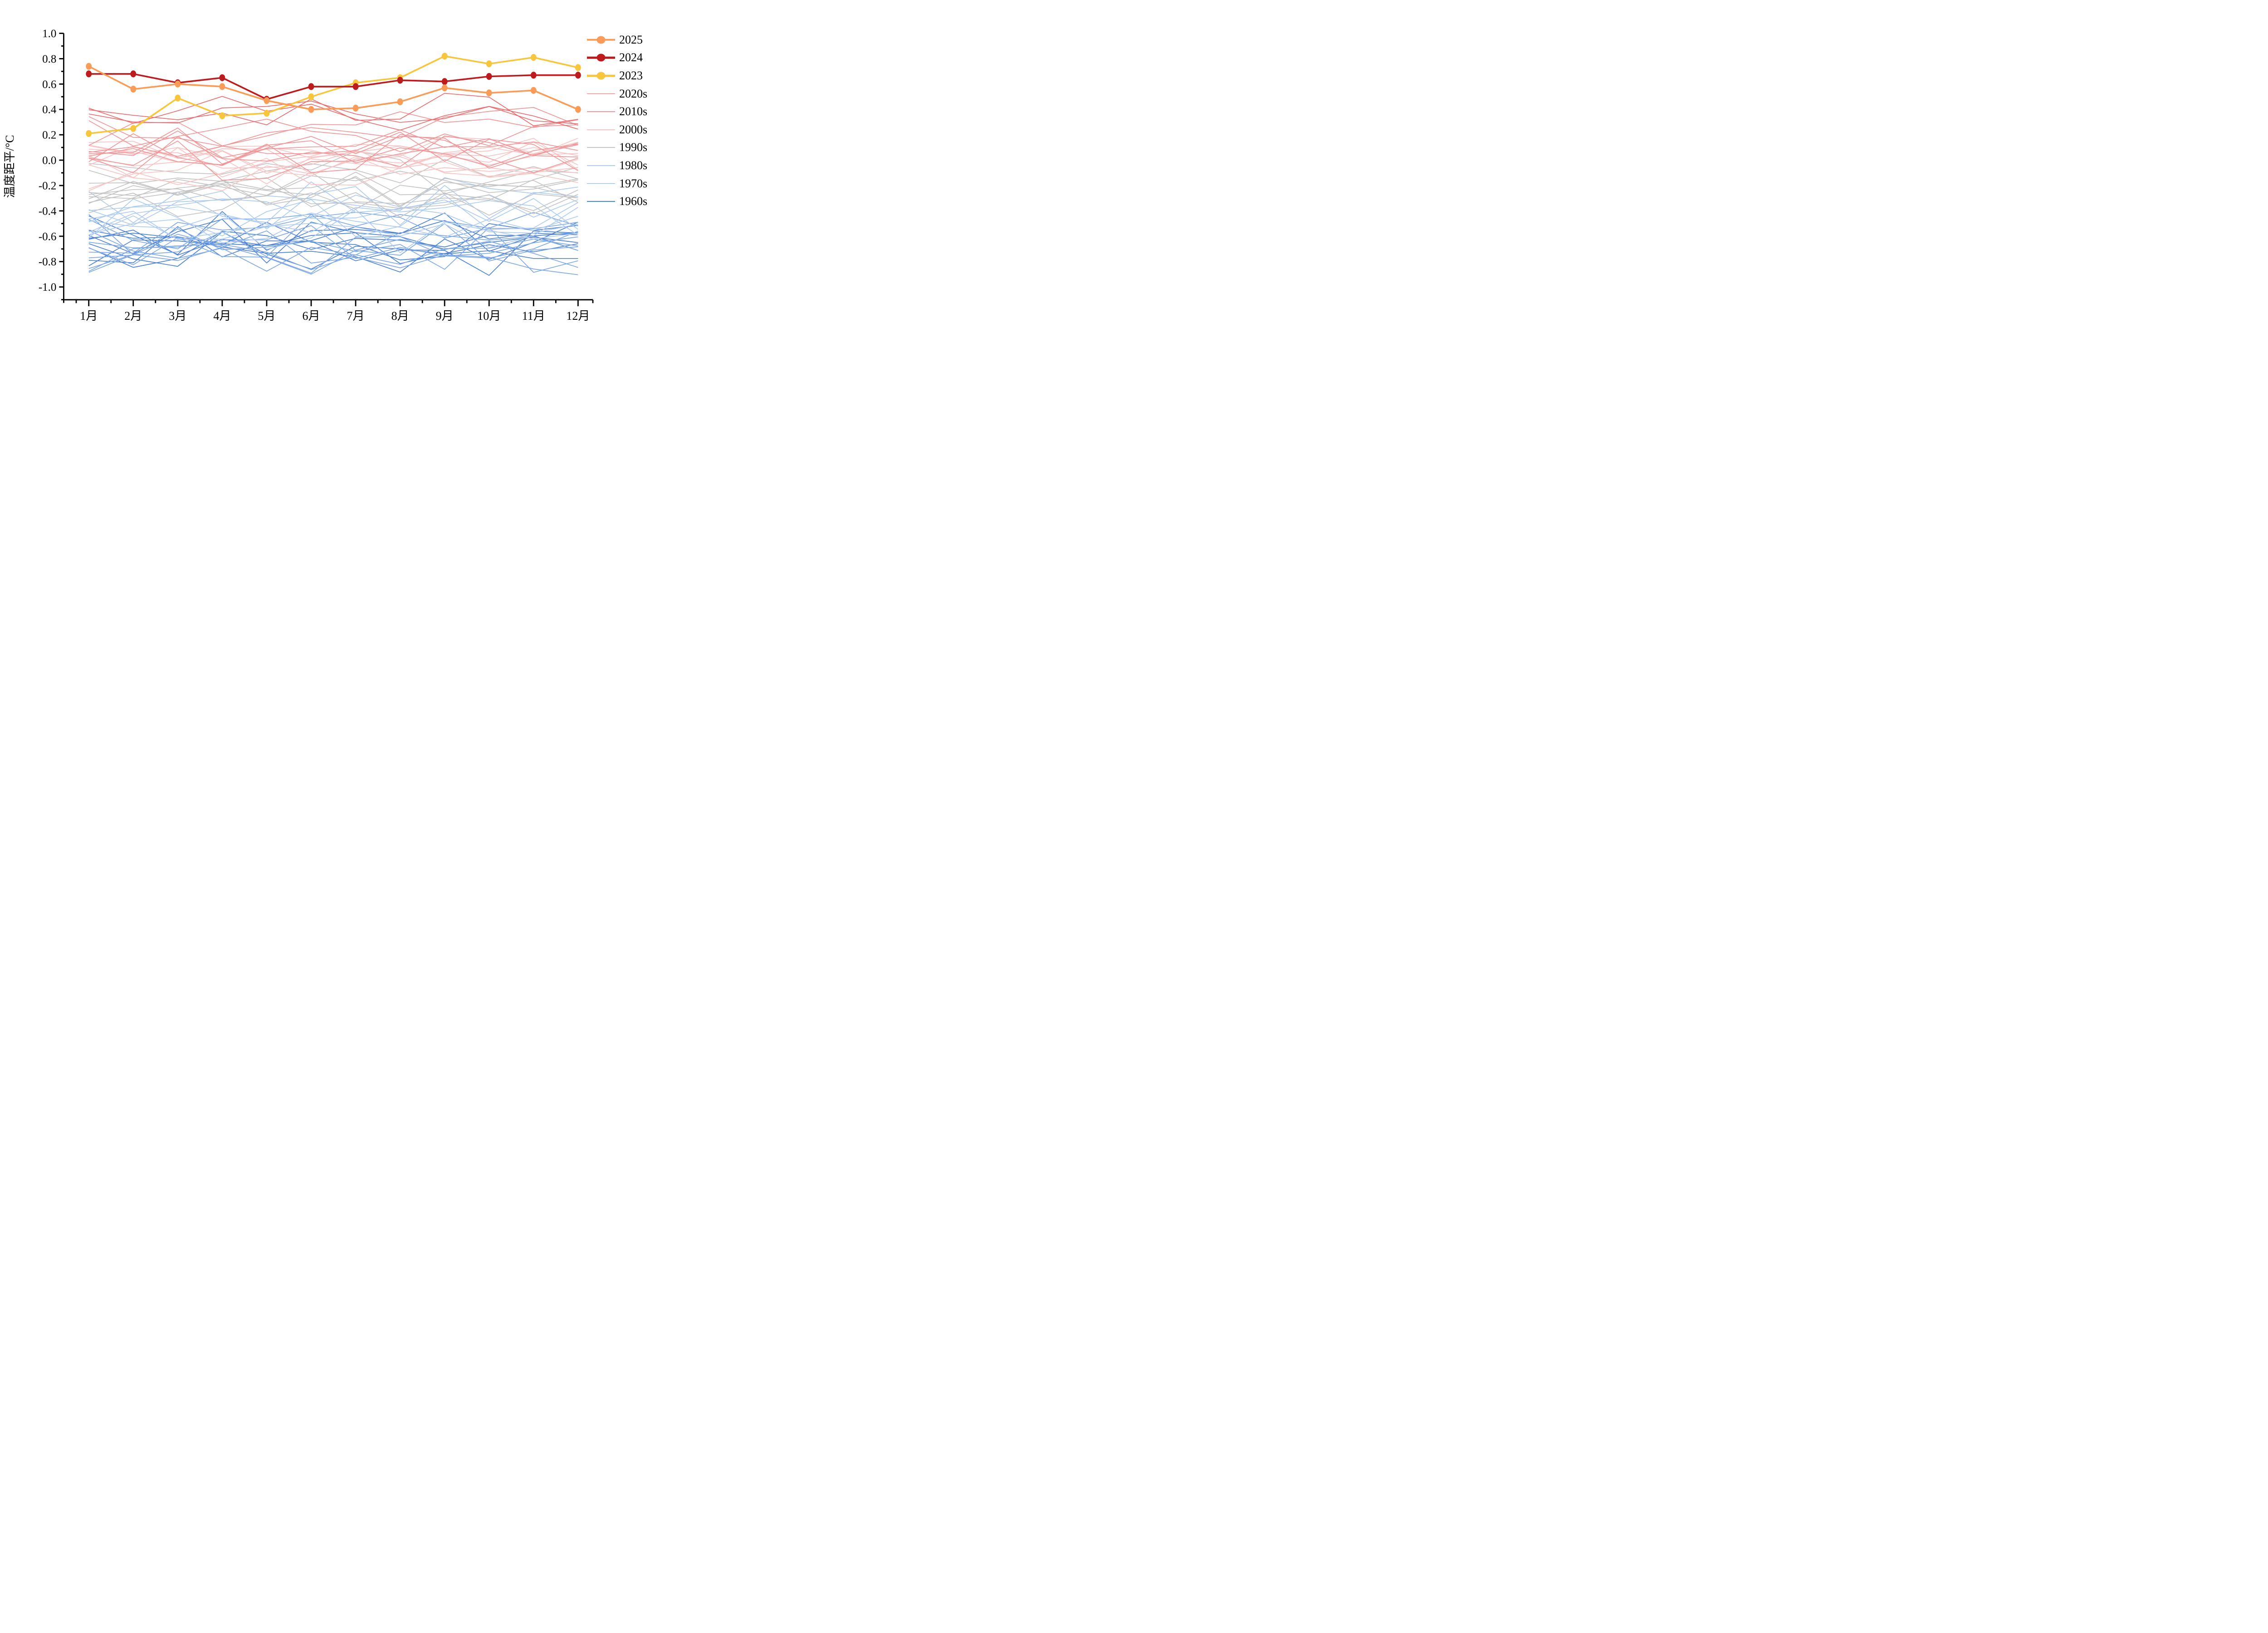 The image size is (2268, 1633). What do you see at coordinates (631, 39) in the screenshot?
I see `legend-label: 2025` at bounding box center [631, 39].